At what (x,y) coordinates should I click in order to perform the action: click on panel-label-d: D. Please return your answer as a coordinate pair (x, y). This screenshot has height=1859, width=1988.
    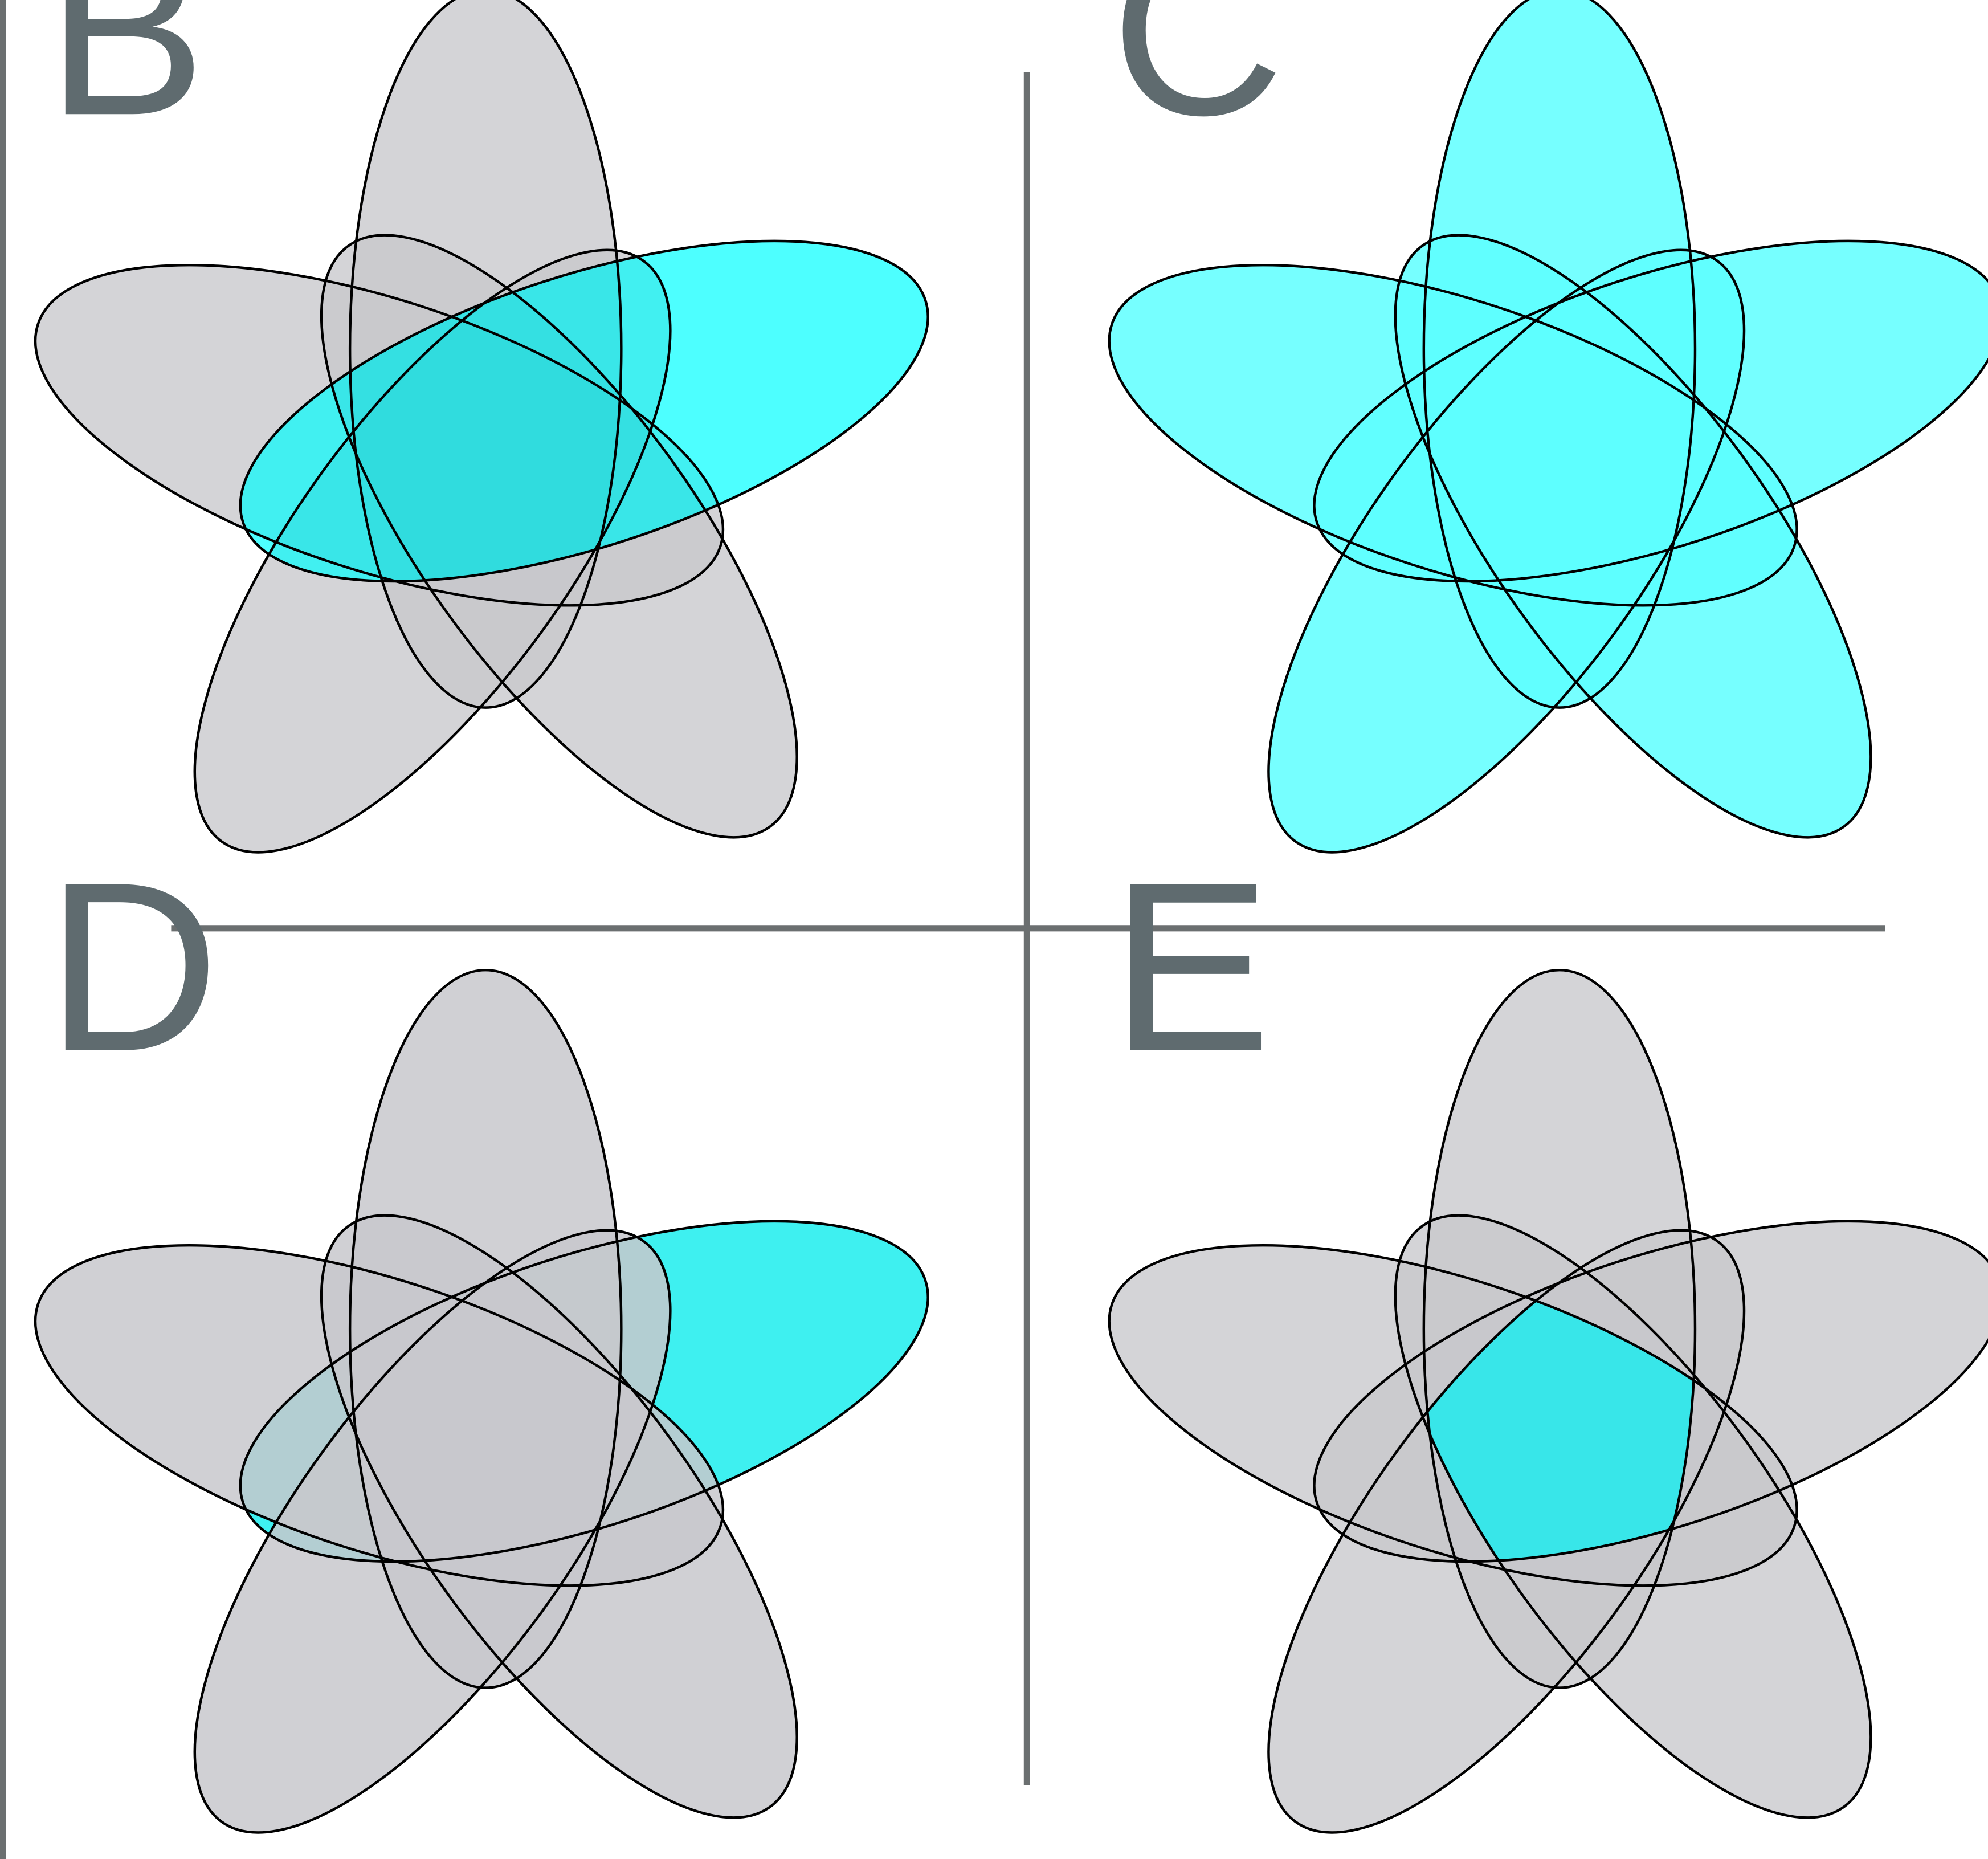
    Looking at the image, I should click on (132, 966).